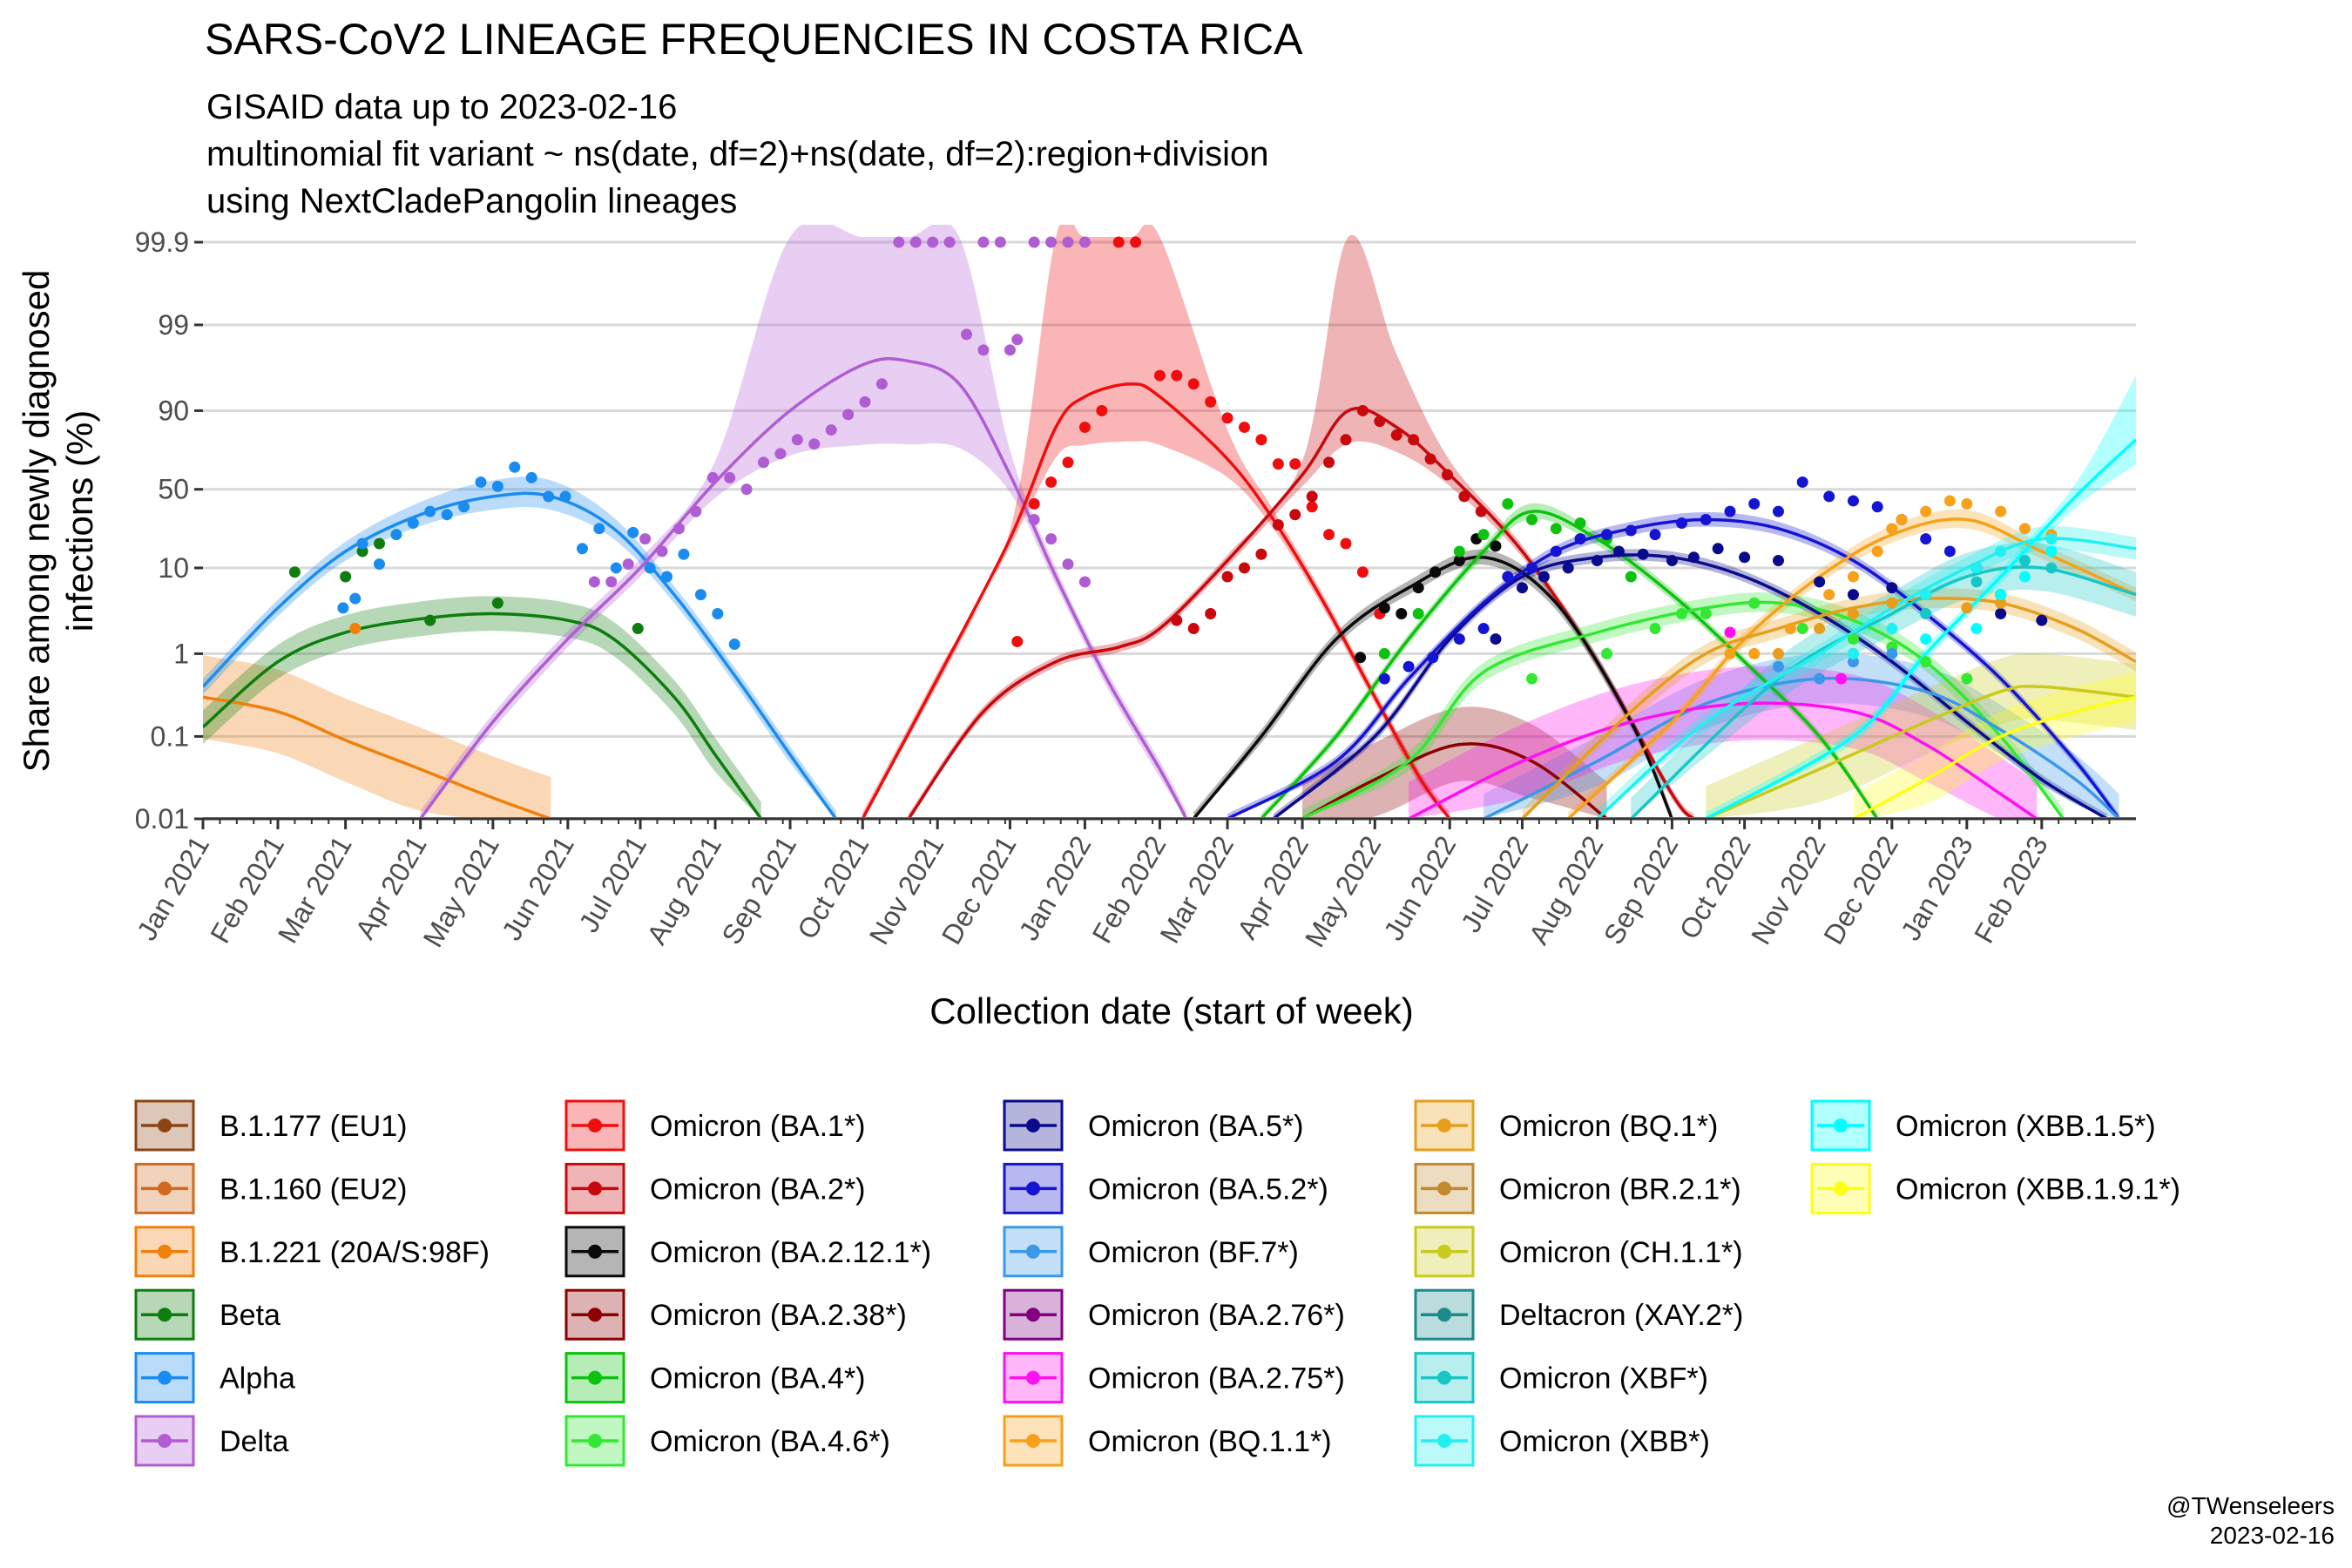 Image resolution: width=2352 pixels, height=1568 pixels. I want to click on legend-item-delta: Delta, so click(211, 1441).